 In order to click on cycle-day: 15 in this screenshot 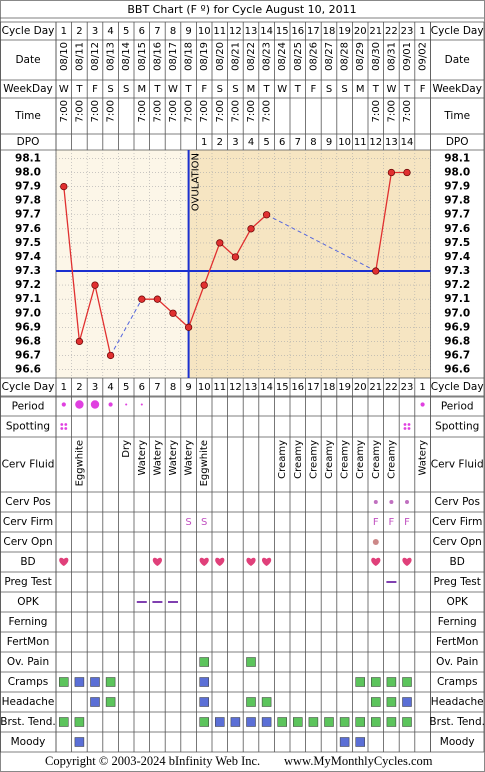, I will do `click(282, 387)`.